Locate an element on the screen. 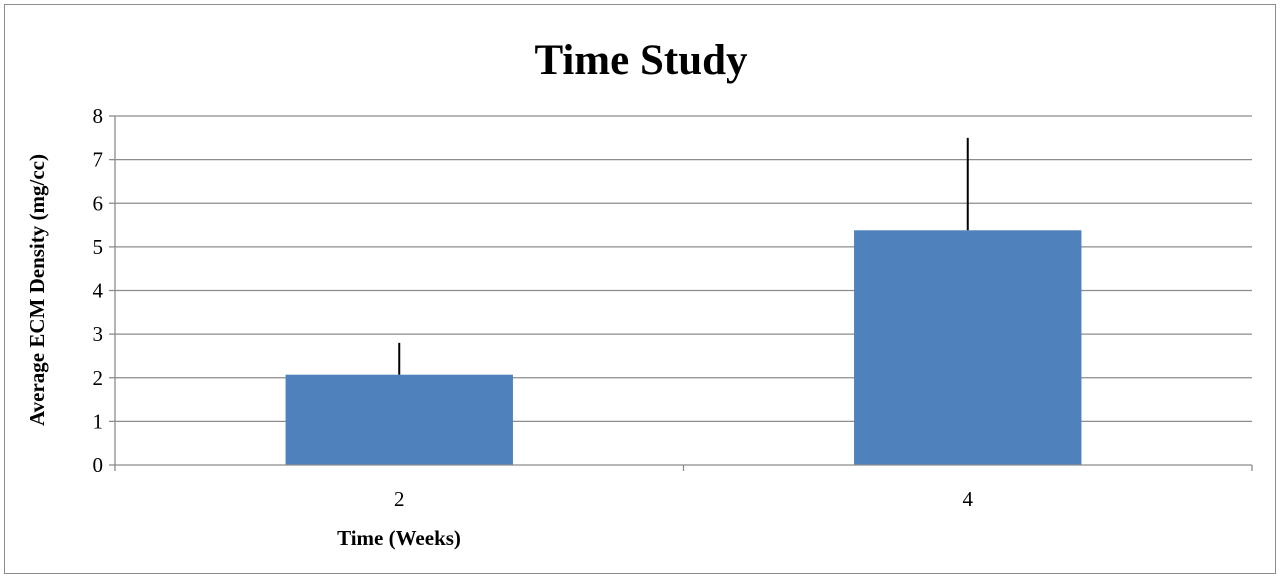  y-tick-label: 3 is located at coordinates (98, 334).